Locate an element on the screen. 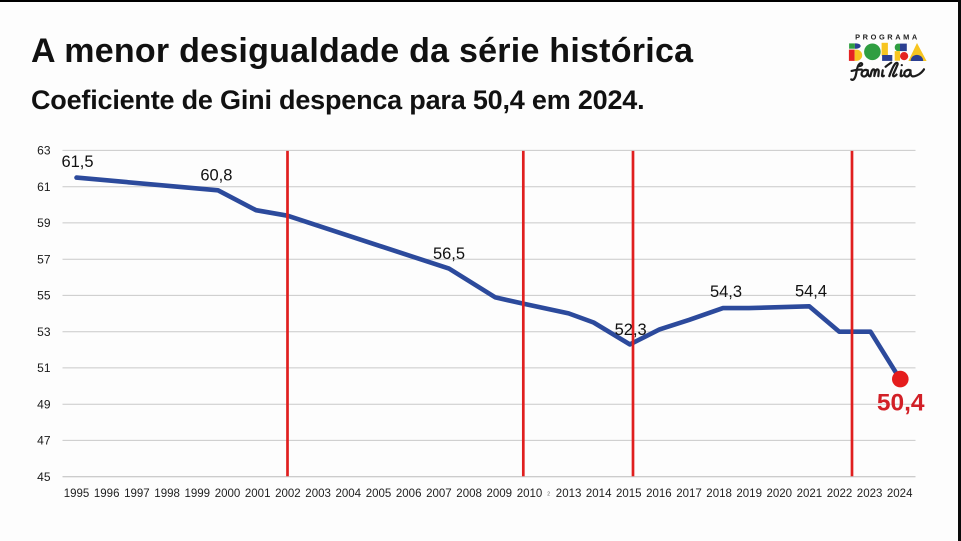  svg-text: 51 is located at coordinates (44, 368).